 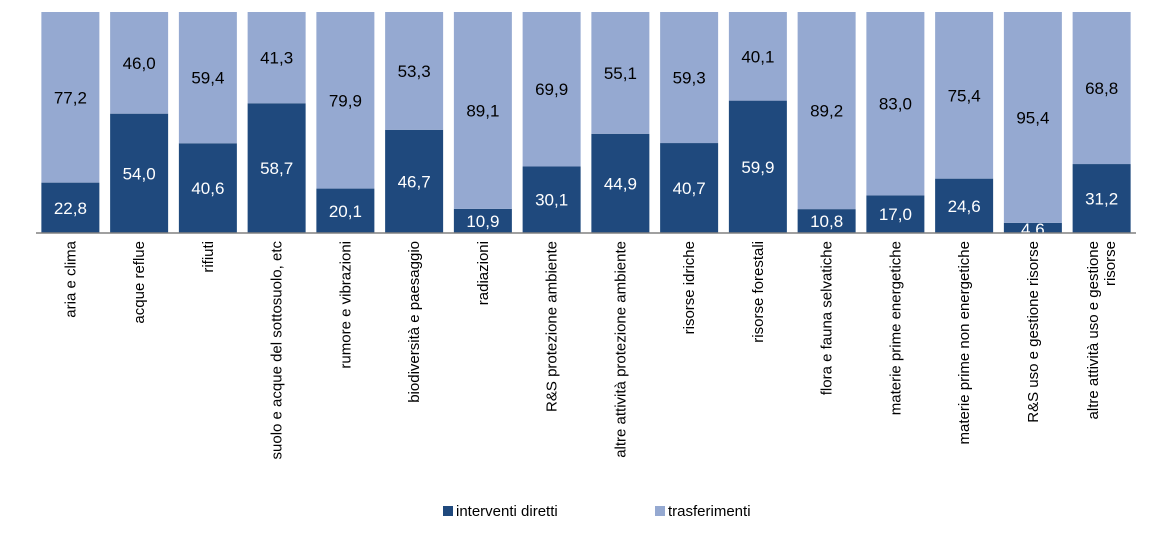 I want to click on category-label-11: risorse forestali, so click(x=758, y=292).